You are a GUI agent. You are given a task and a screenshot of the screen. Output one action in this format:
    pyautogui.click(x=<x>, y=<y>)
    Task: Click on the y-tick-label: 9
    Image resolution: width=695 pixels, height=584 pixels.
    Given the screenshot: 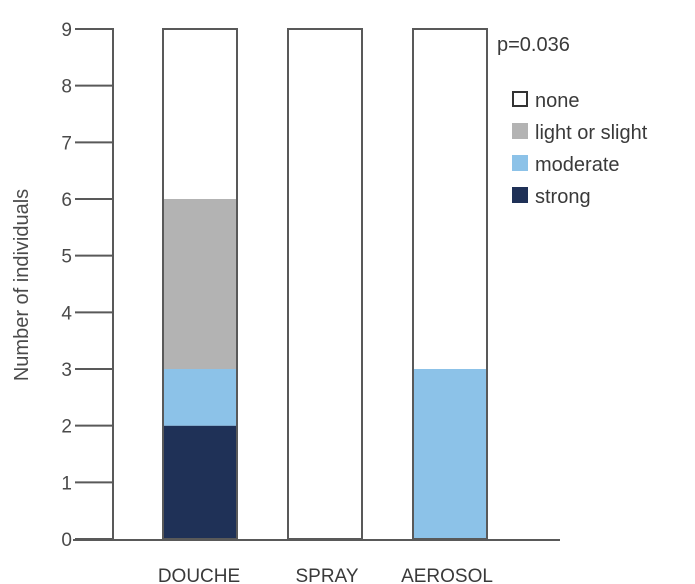 What is the action you would take?
    pyautogui.click(x=66, y=30)
    